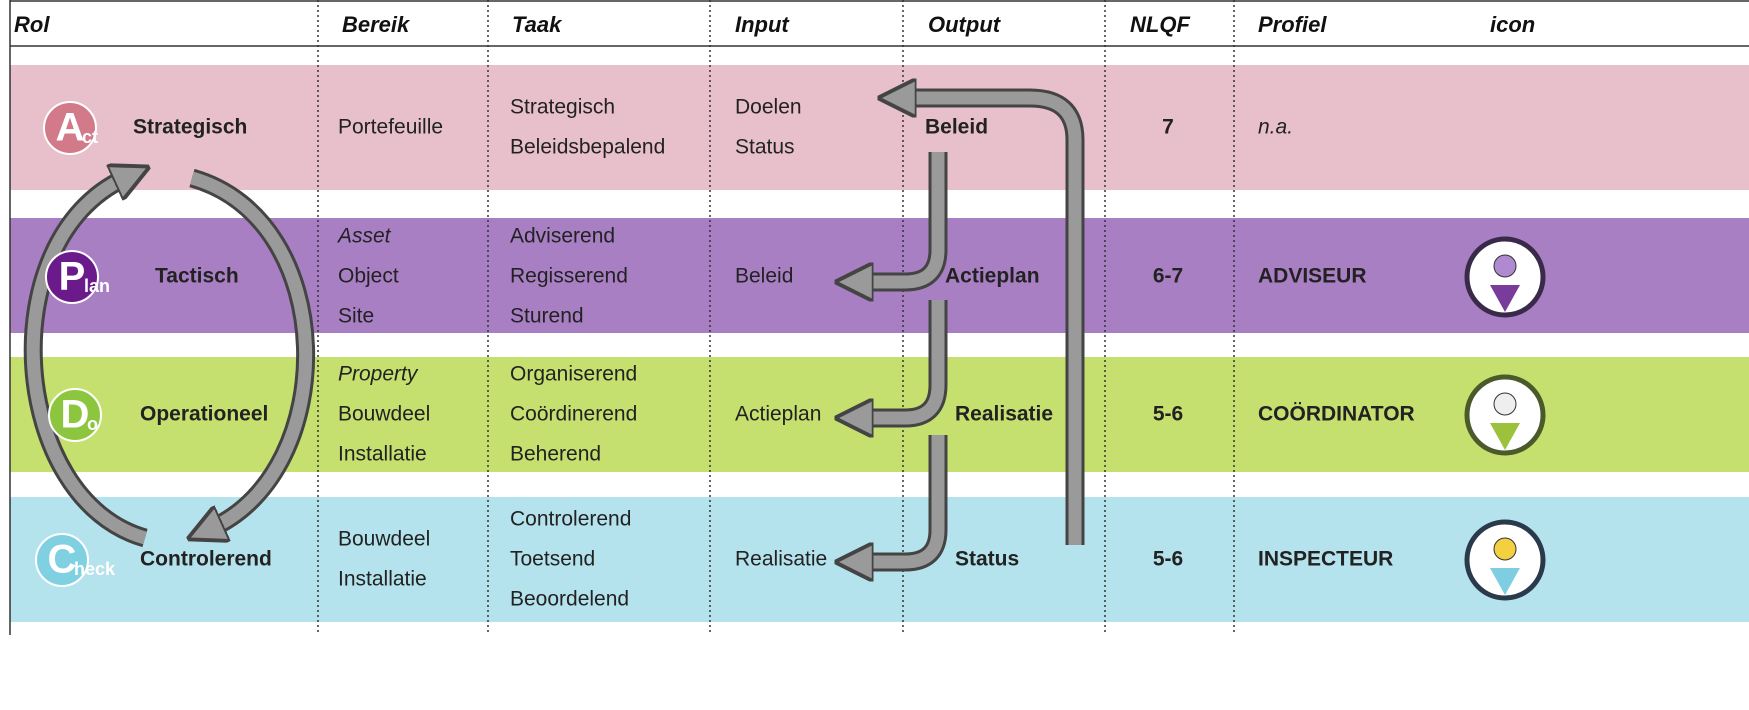 This screenshot has height=710, width=1749. I want to click on profile-icons, so click(1505, 418).